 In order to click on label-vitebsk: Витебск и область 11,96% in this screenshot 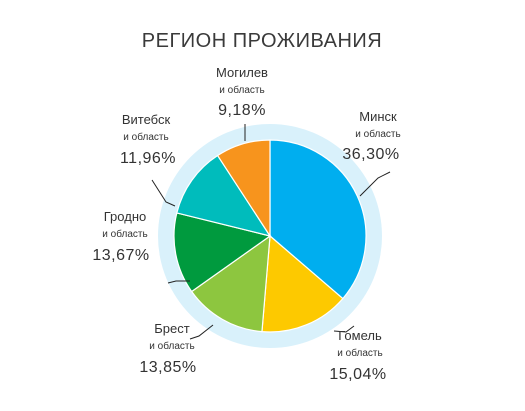, I will do `click(148, 139)`.